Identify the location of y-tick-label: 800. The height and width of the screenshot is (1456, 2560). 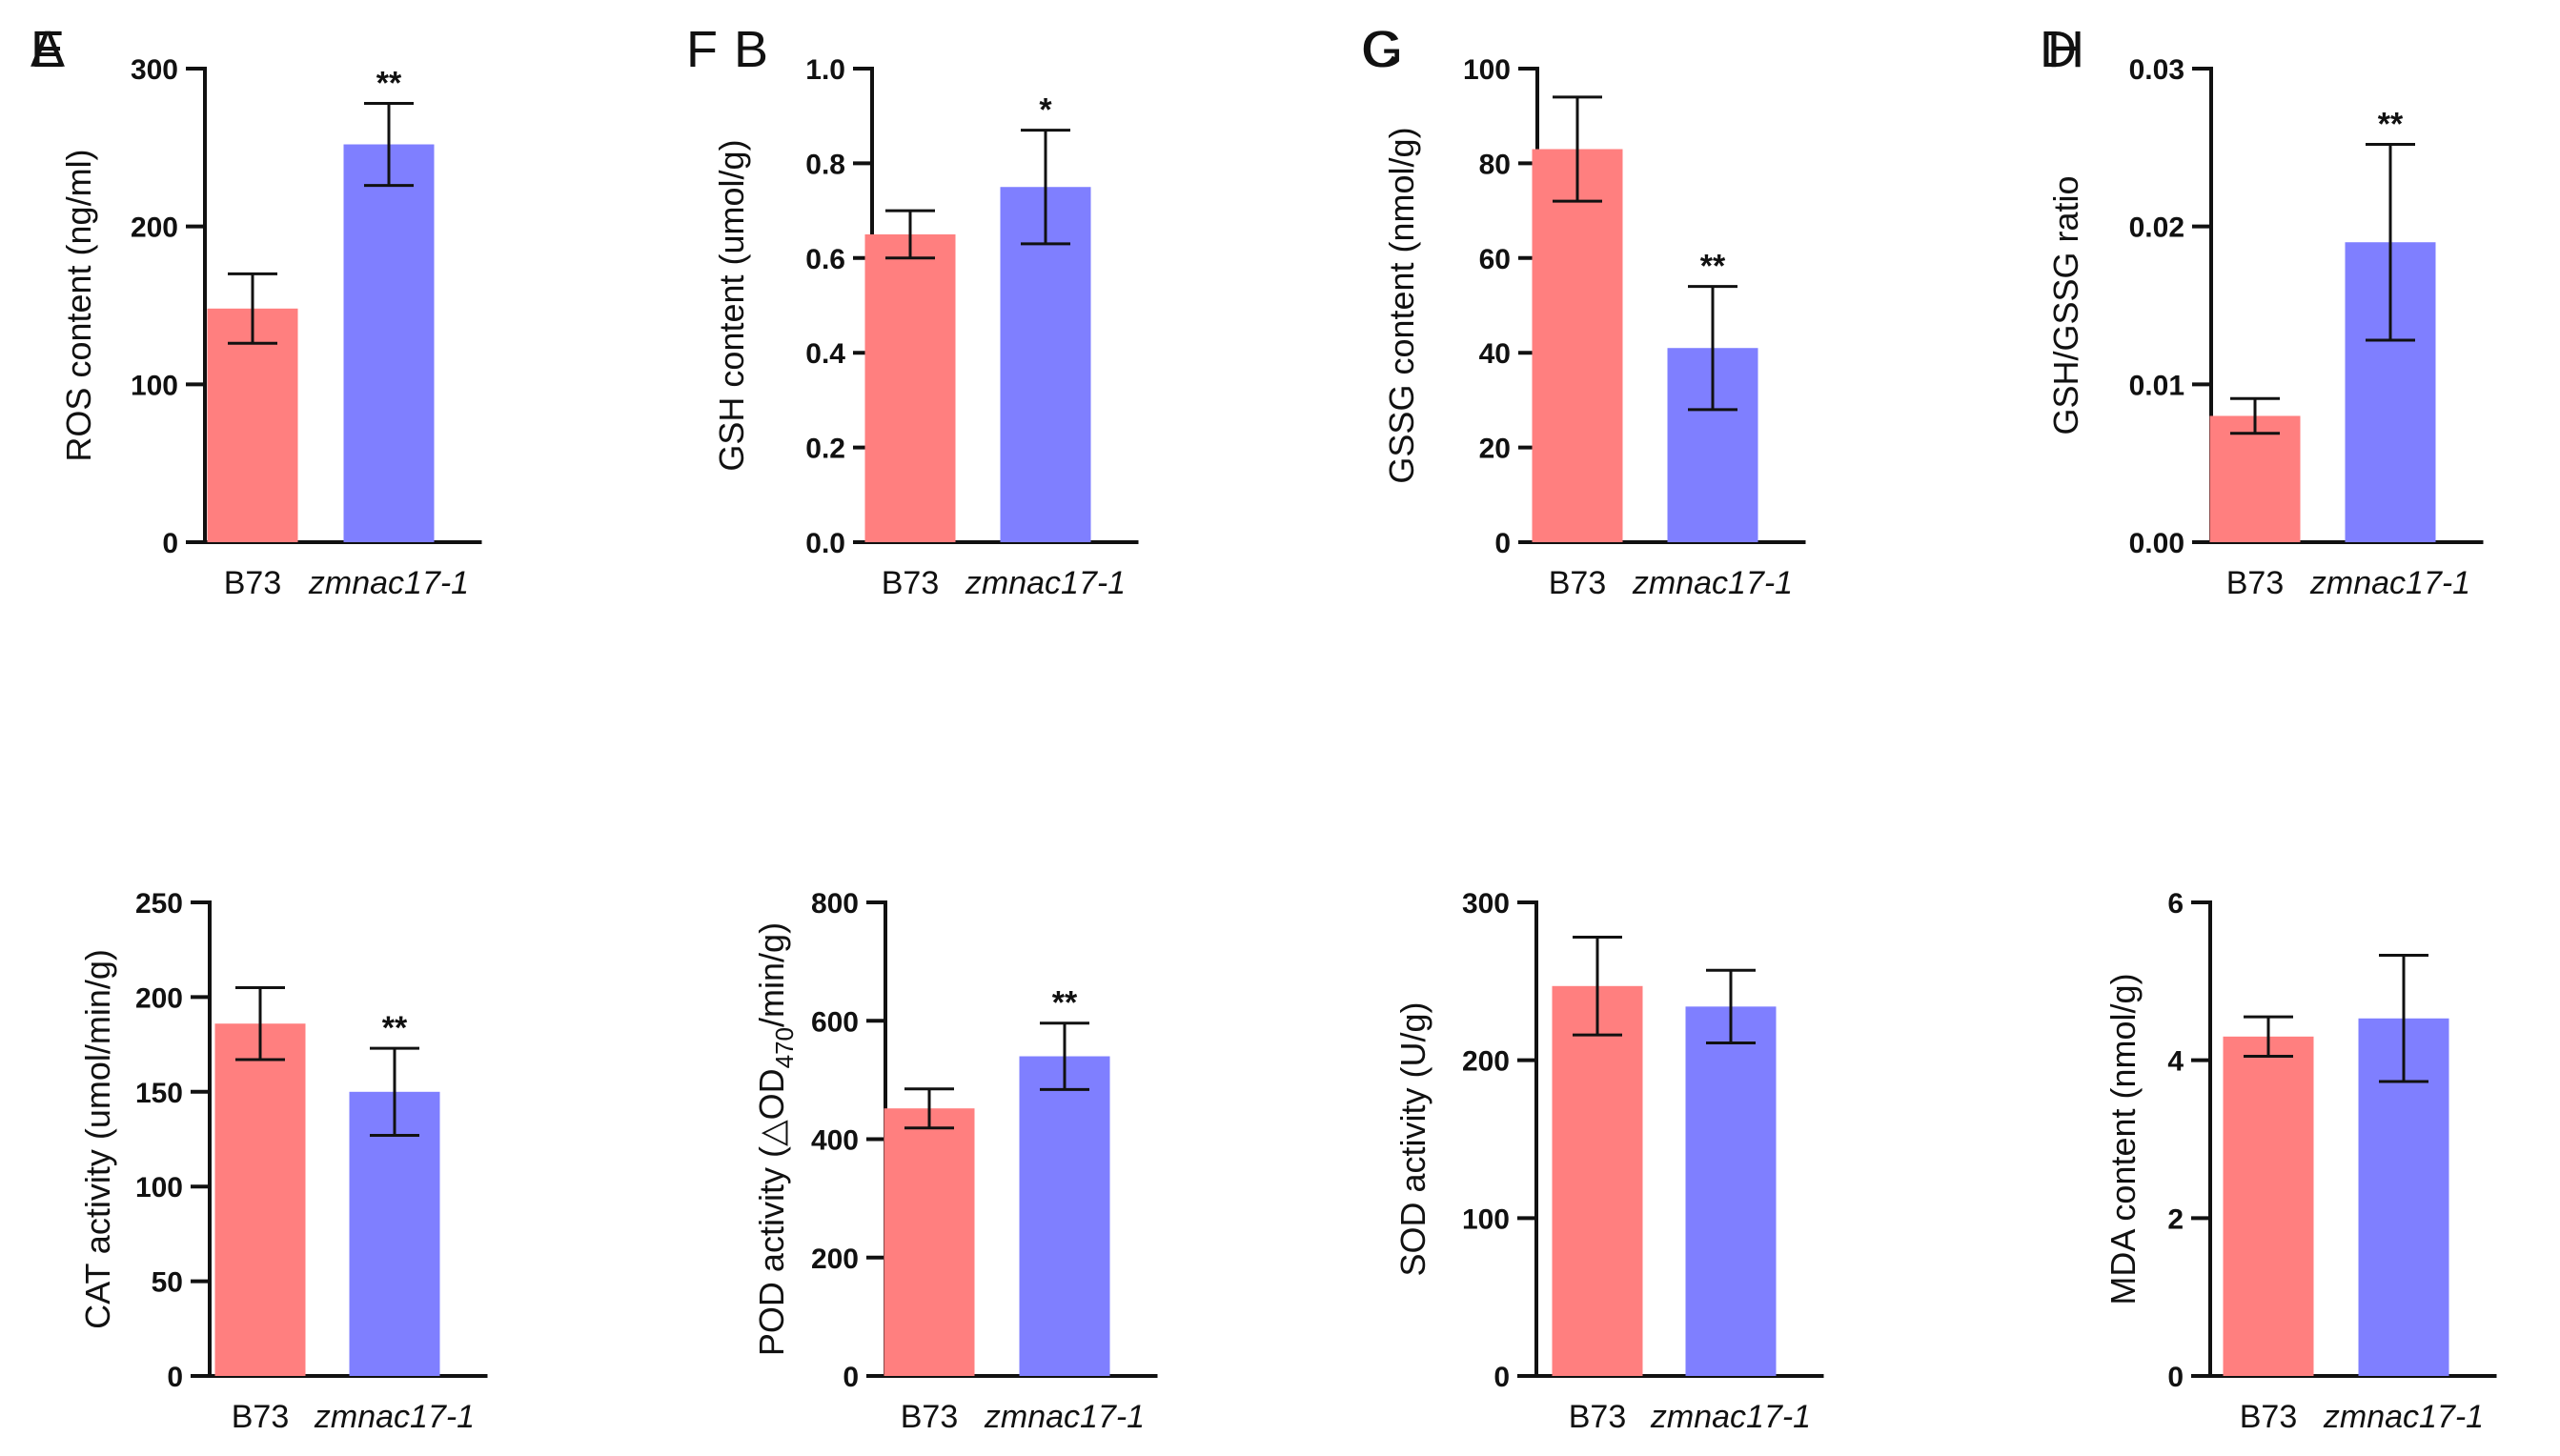
(835, 904).